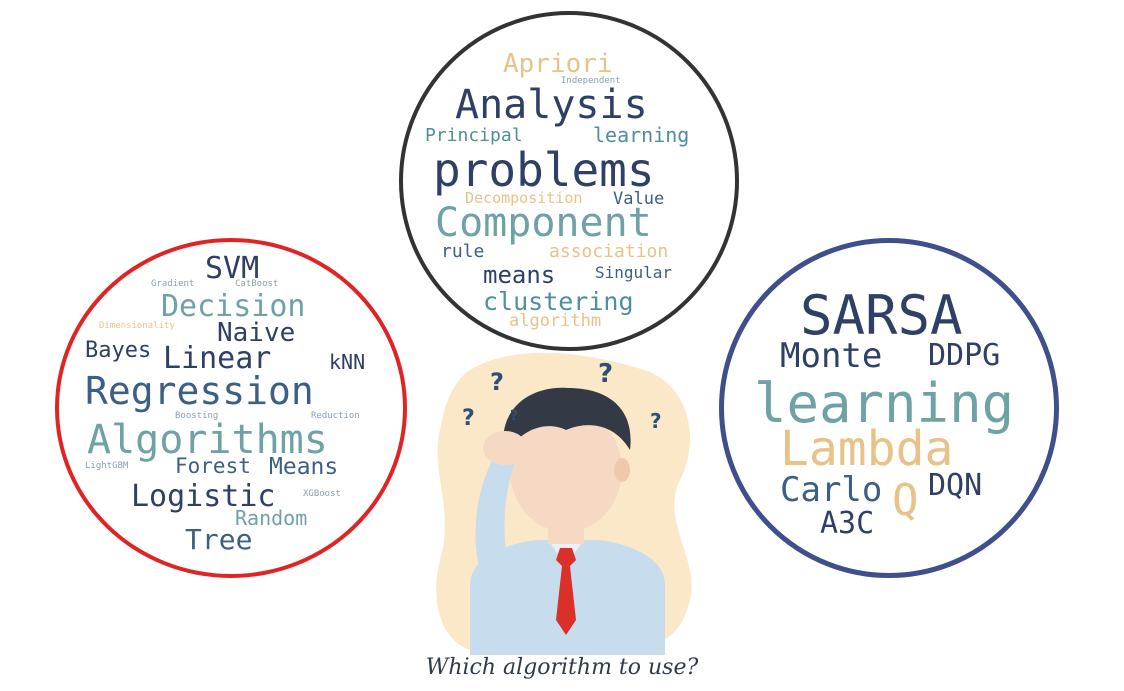 The width and height of the screenshot is (1124, 691). What do you see at coordinates (233, 306) in the screenshot?
I see `cloud-word: Decision` at bounding box center [233, 306].